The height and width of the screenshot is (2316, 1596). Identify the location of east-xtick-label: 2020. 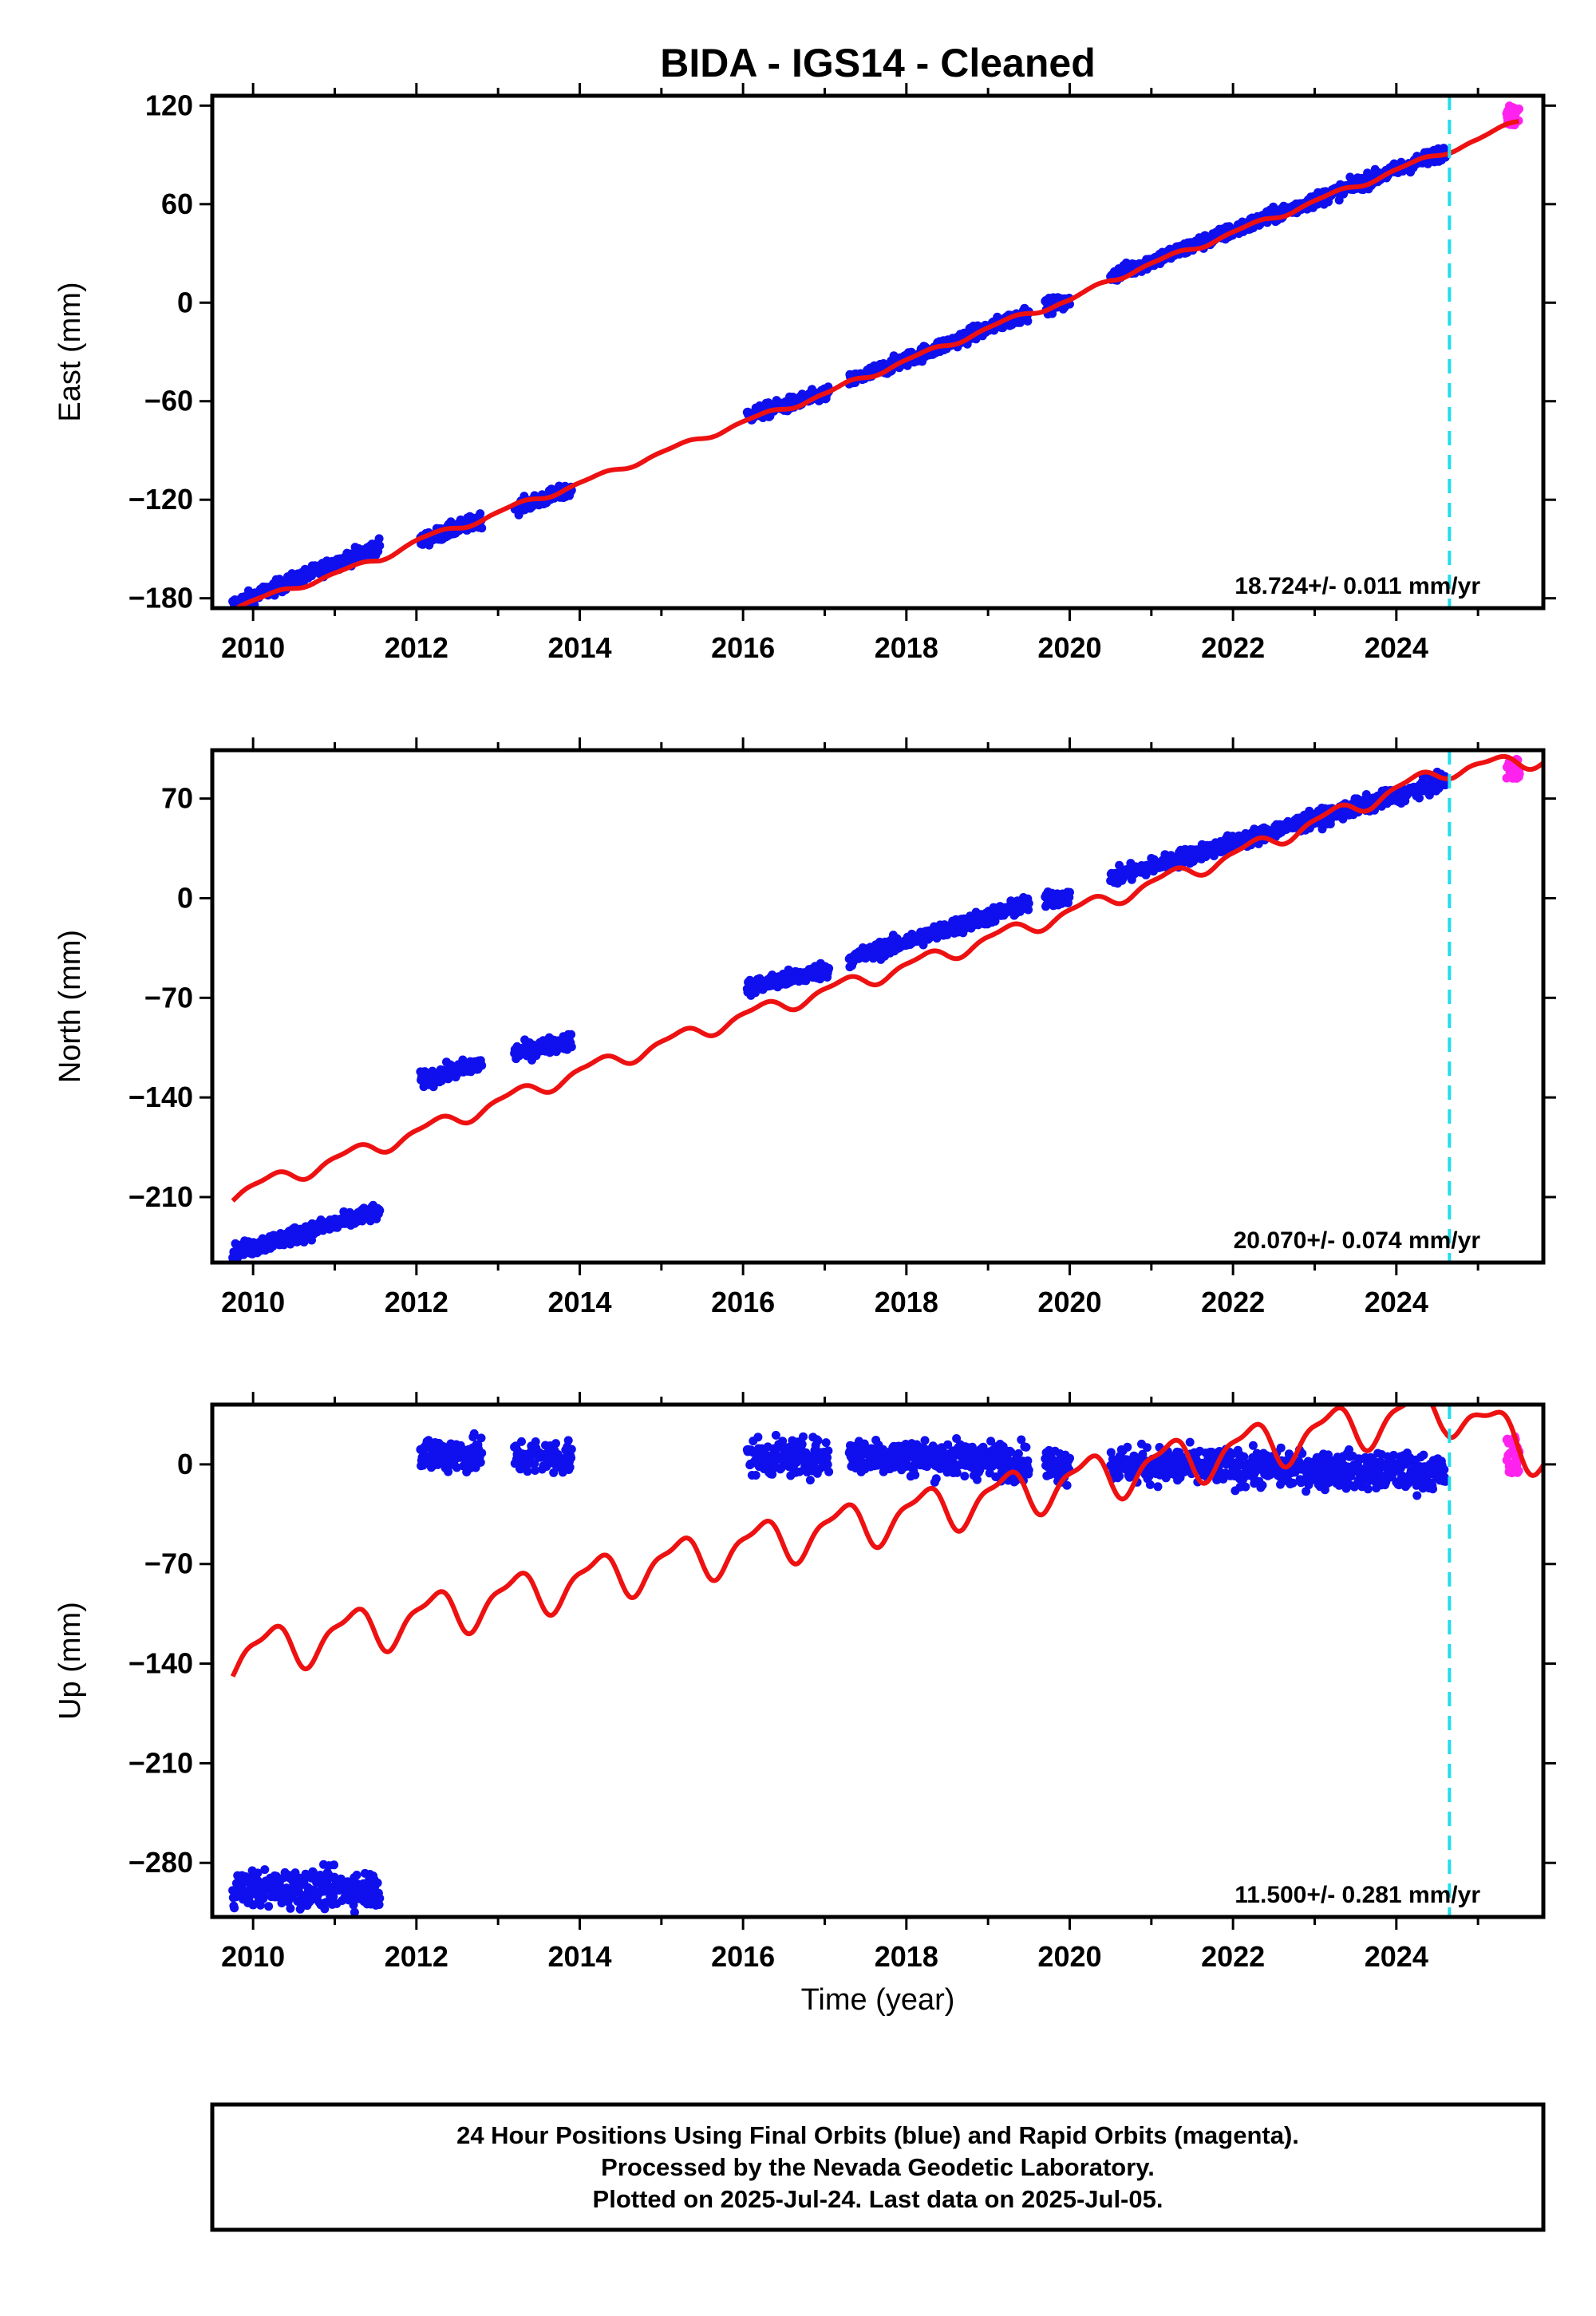
(1069, 647).